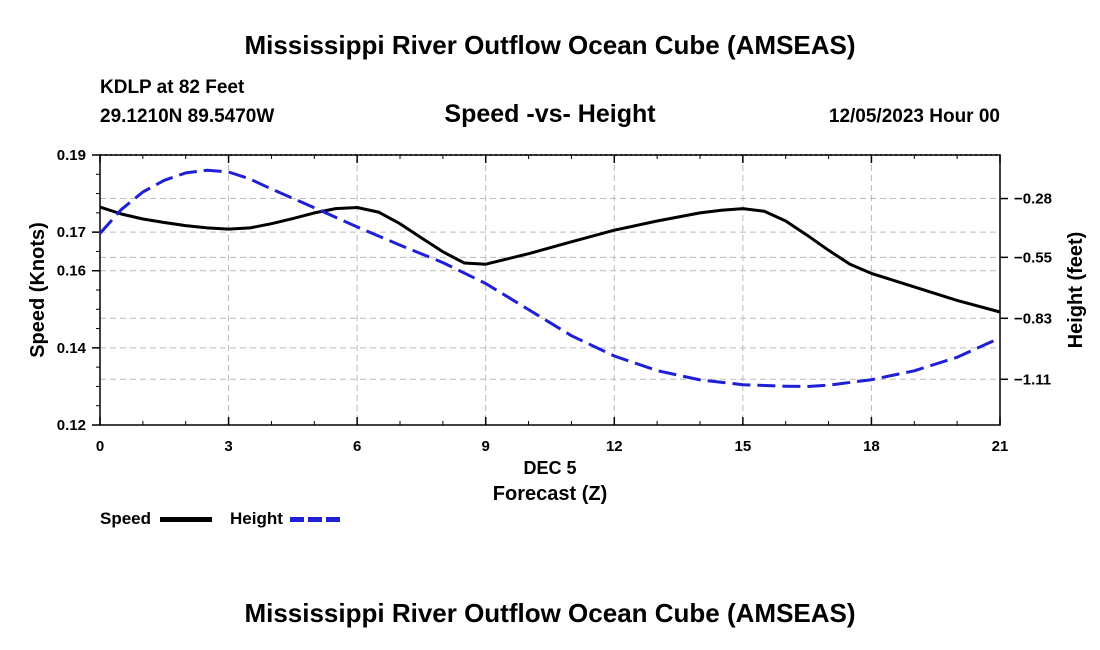 The image size is (1100, 650). Describe the element at coordinates (38, 290) in the screenshot. I see `y-axis-left-title: Speed (Knots)` at that location.